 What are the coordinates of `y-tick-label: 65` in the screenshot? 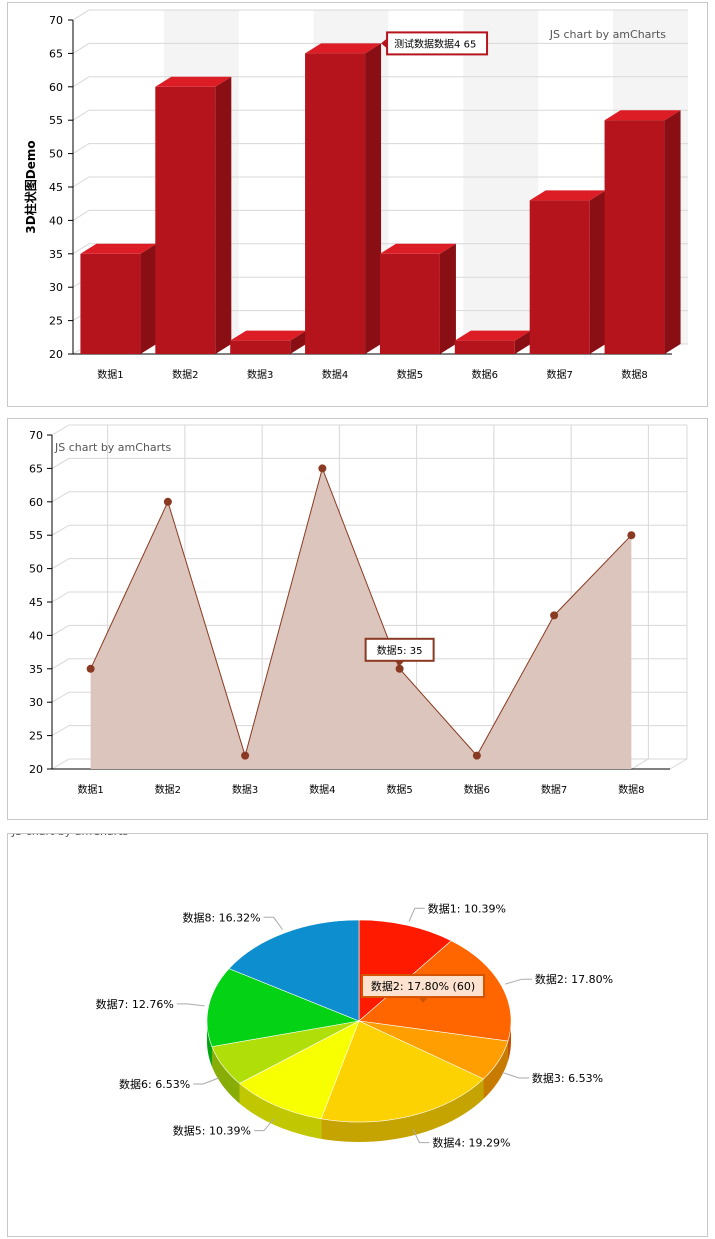 It's located at (56, 53).